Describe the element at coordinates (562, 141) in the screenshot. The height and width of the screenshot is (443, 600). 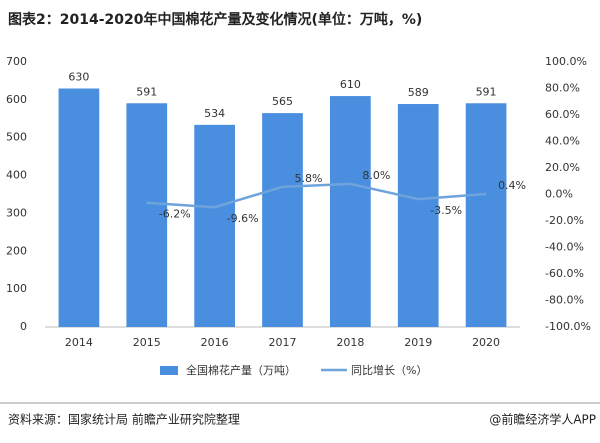
I see `y2-tick-label: 40.0%` at that location.